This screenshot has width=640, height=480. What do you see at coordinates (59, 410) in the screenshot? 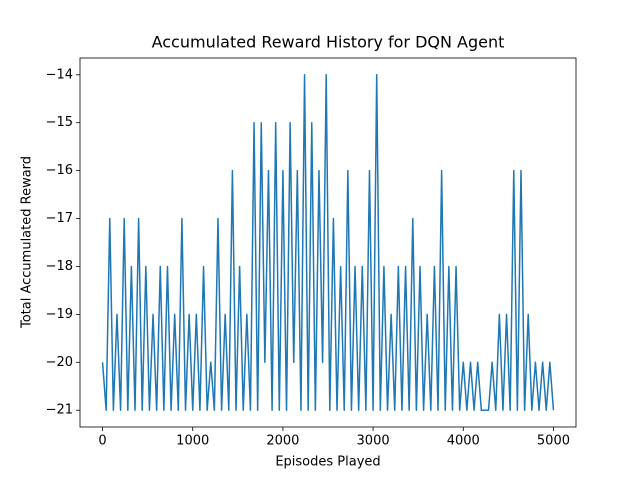
I see `y-tick-label: −21` at bounding box center [59, 410].